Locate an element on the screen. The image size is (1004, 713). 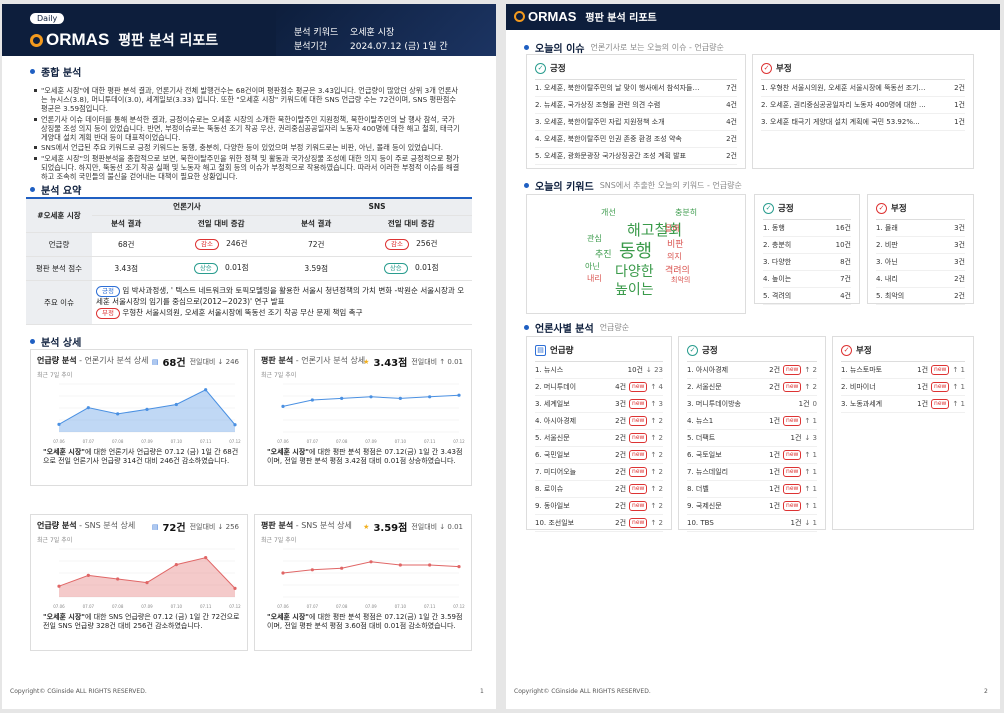
ormas-logo: ORMAS 평판 분석 리포트 is located at coordinates (585, 16).